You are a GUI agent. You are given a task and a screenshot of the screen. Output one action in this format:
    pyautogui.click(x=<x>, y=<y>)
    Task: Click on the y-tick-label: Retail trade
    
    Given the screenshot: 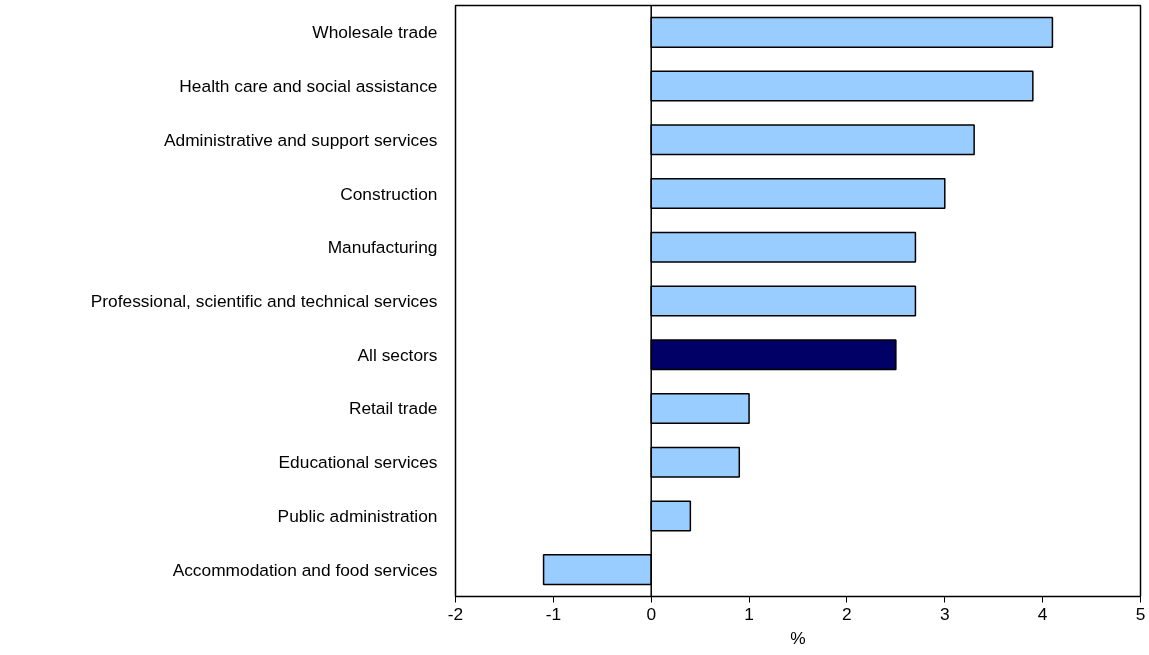 What is the action you would take?
    pyautogui.click(x=393, y=408)
    